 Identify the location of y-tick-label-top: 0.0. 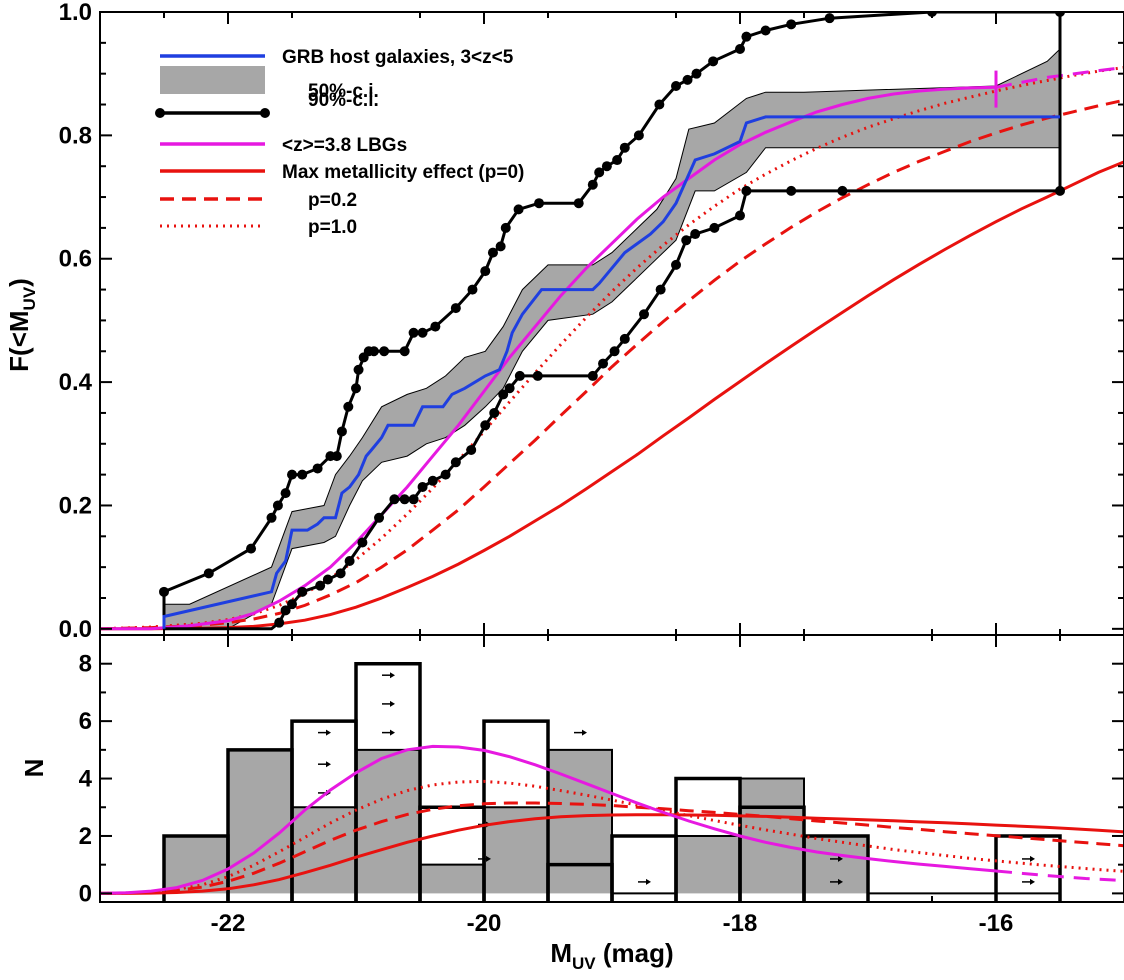
(75, 629).